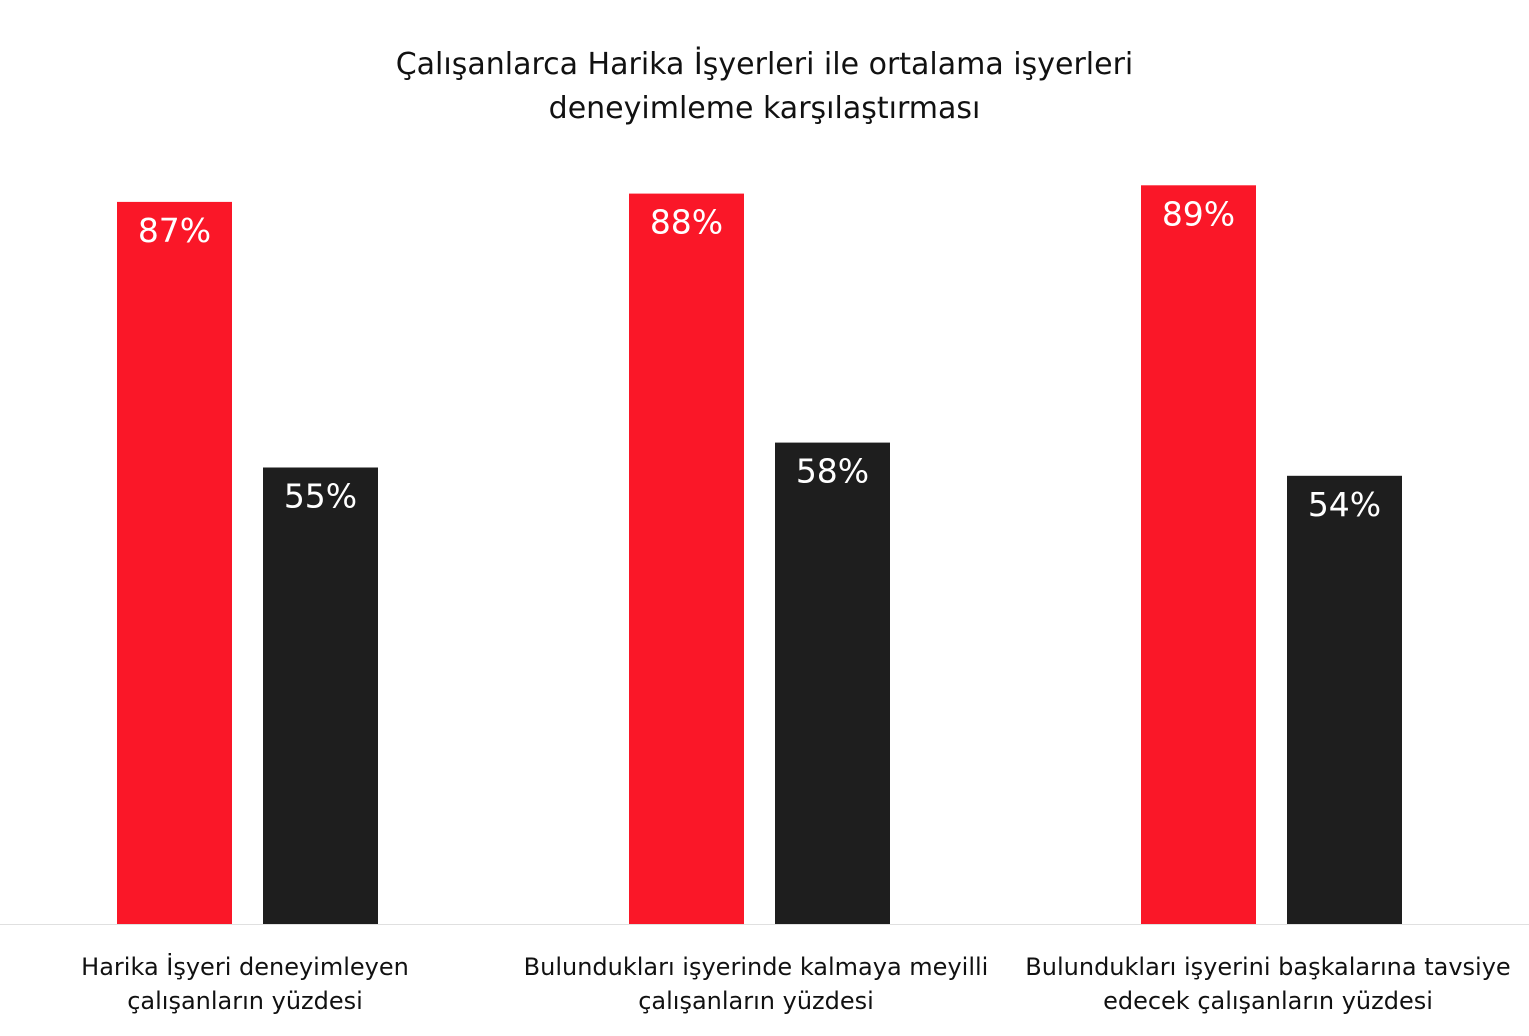  I want to click on data-label-series-1-category-1: 58%, so click(832, 471).